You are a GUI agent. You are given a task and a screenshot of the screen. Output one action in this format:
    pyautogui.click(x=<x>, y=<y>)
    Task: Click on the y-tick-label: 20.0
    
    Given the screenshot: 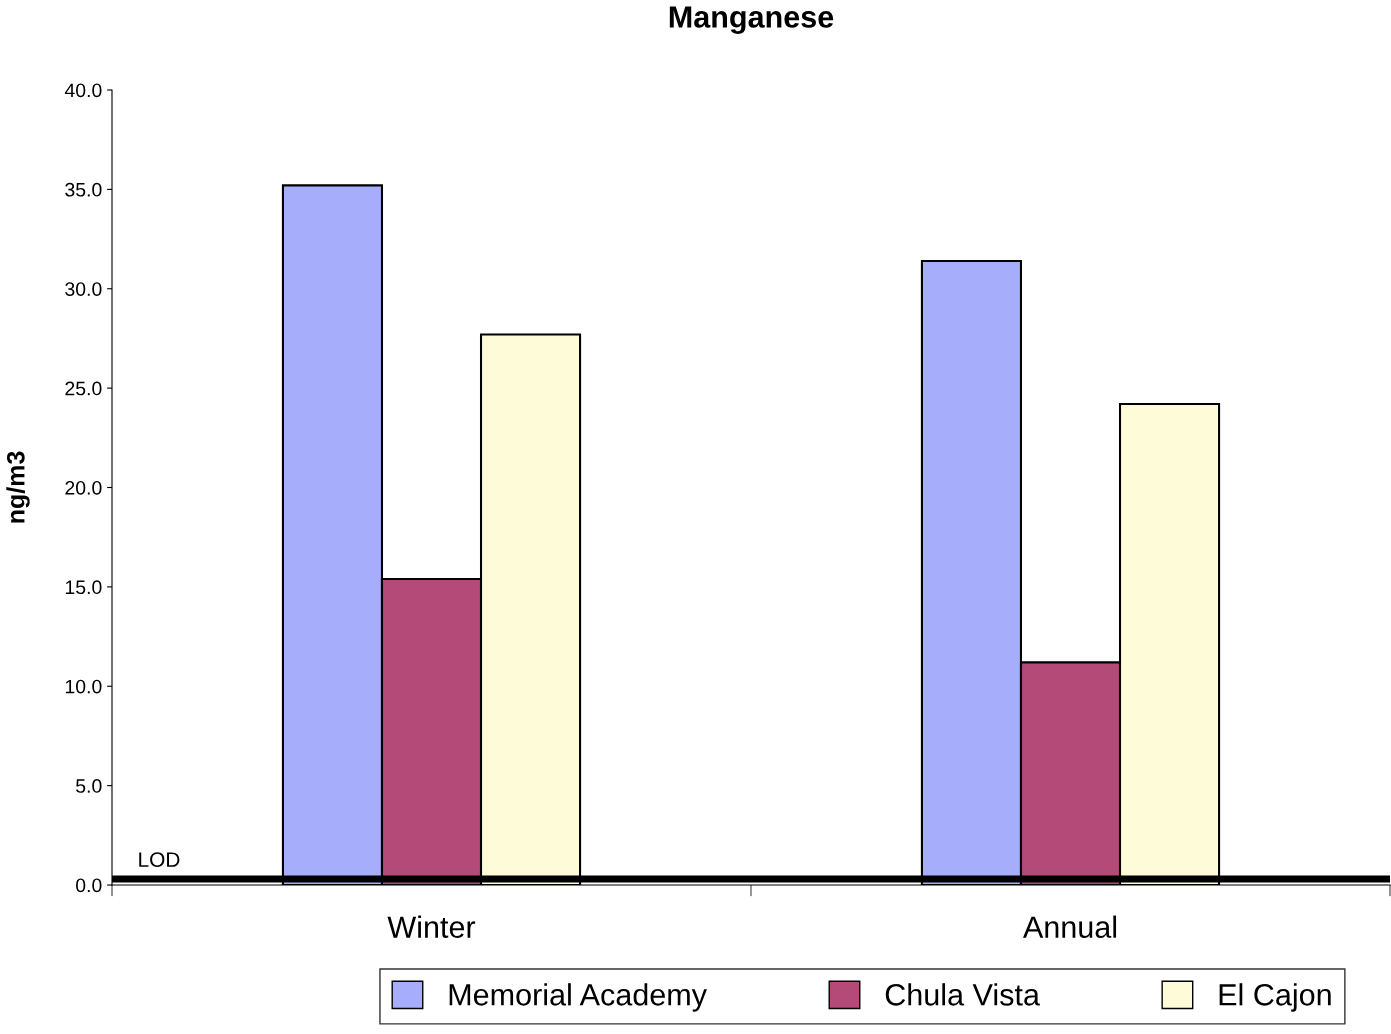 What is the action you would take?
    pyautogui.click(x=83, y=487)
    